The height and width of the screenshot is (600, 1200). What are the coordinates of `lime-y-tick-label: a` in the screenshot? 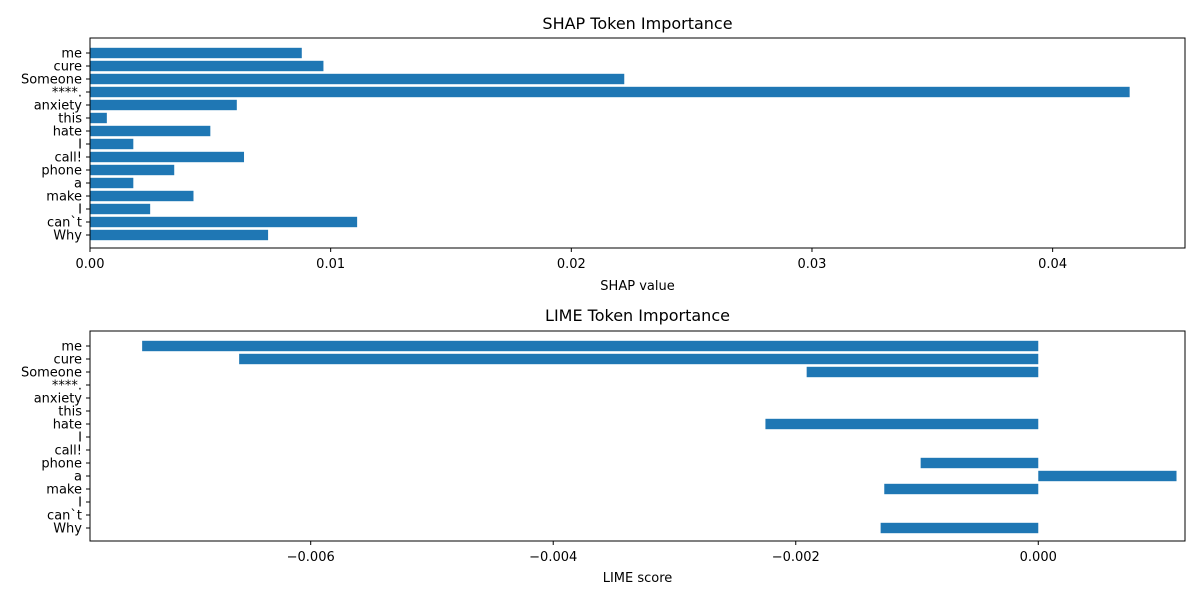 It's located at (78, 477).